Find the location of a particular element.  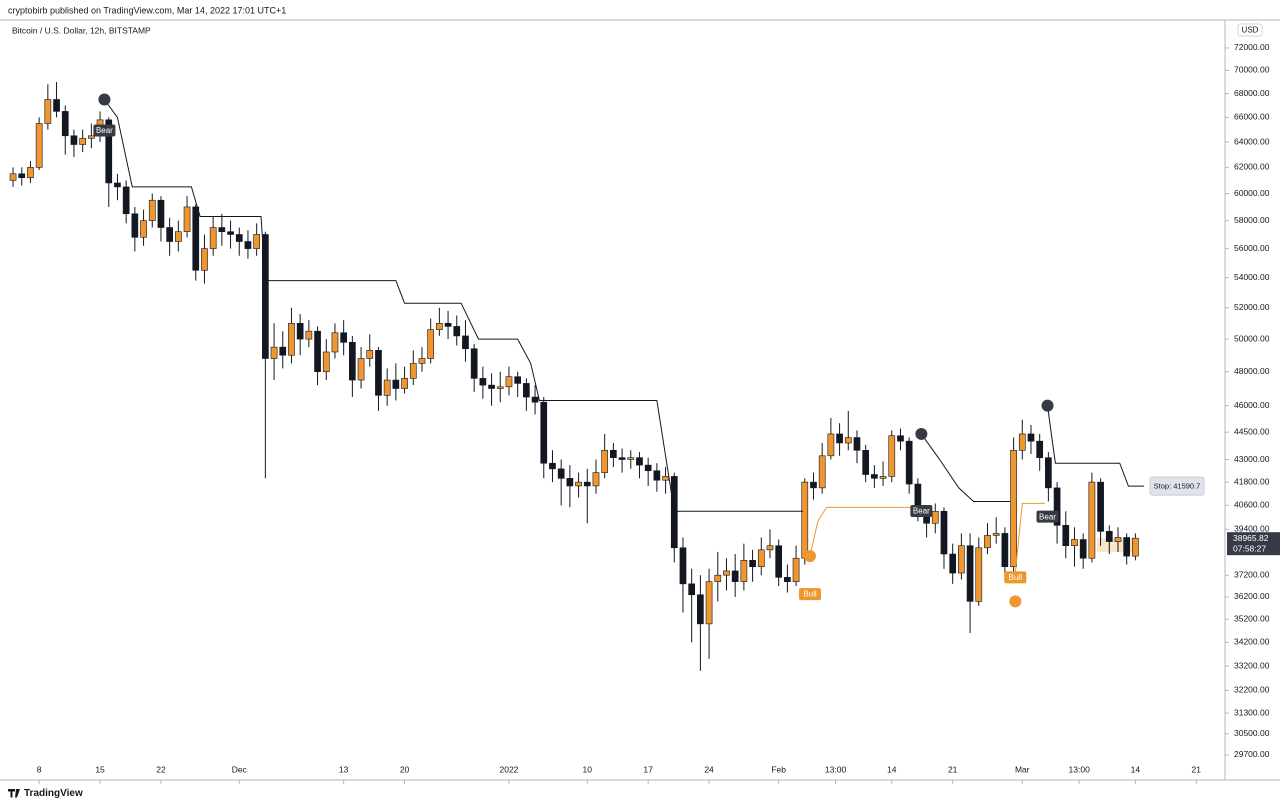

y-tick-label: 70000.00 is located at coordinates (1252, 70).